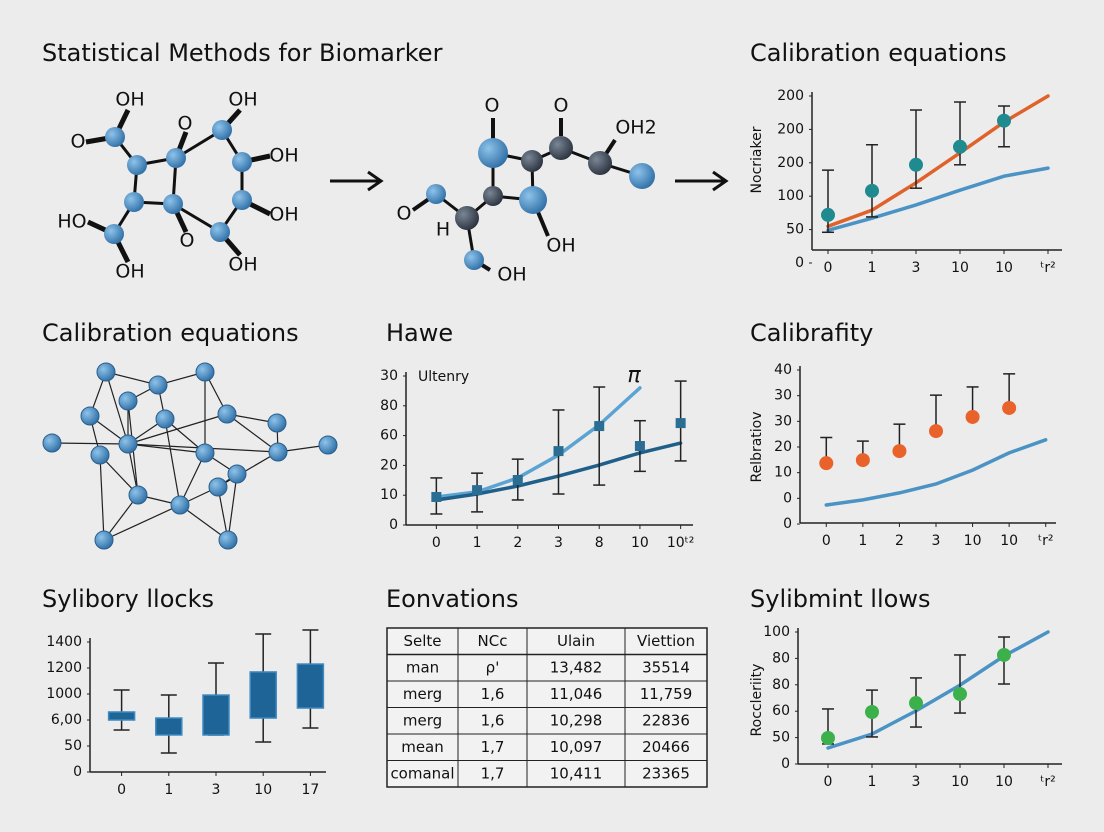 The image size is (1104, 832). Describe the element at coordinates (666, 694) in the screenshot. I see `table-cell: 11,759` at that location.